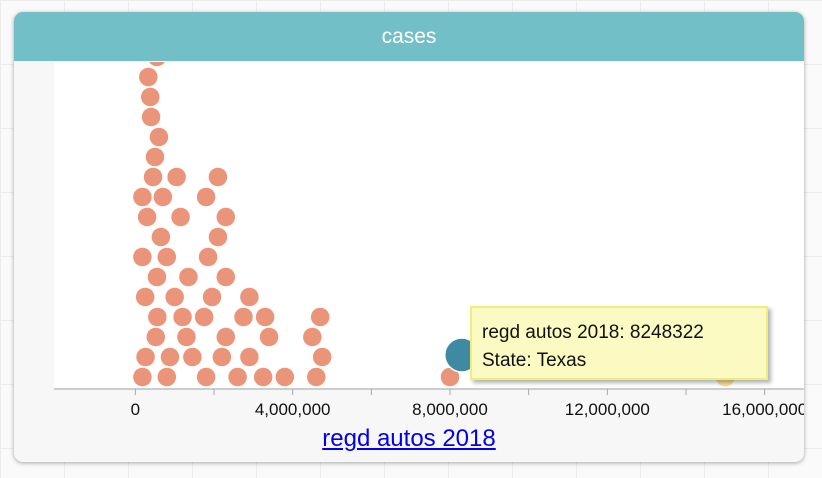 The image size is (822, 478). I want to click on card-title: cases, so click(409, 36).